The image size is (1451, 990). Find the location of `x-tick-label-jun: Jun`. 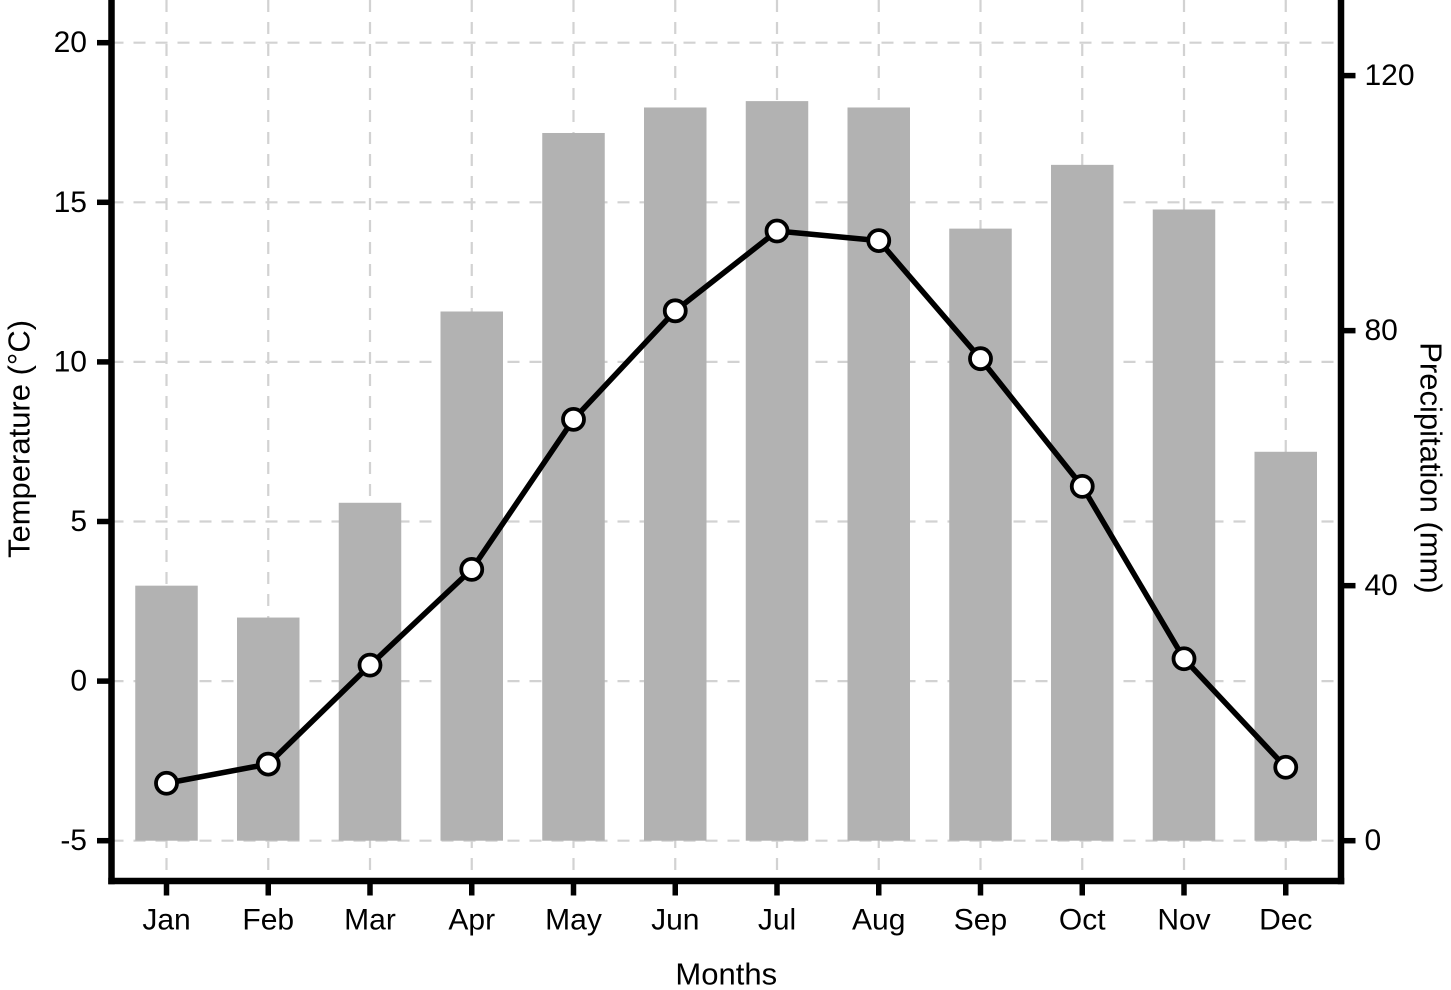

x-tick-label-jun: Jun is located at coordinates (675, 920).